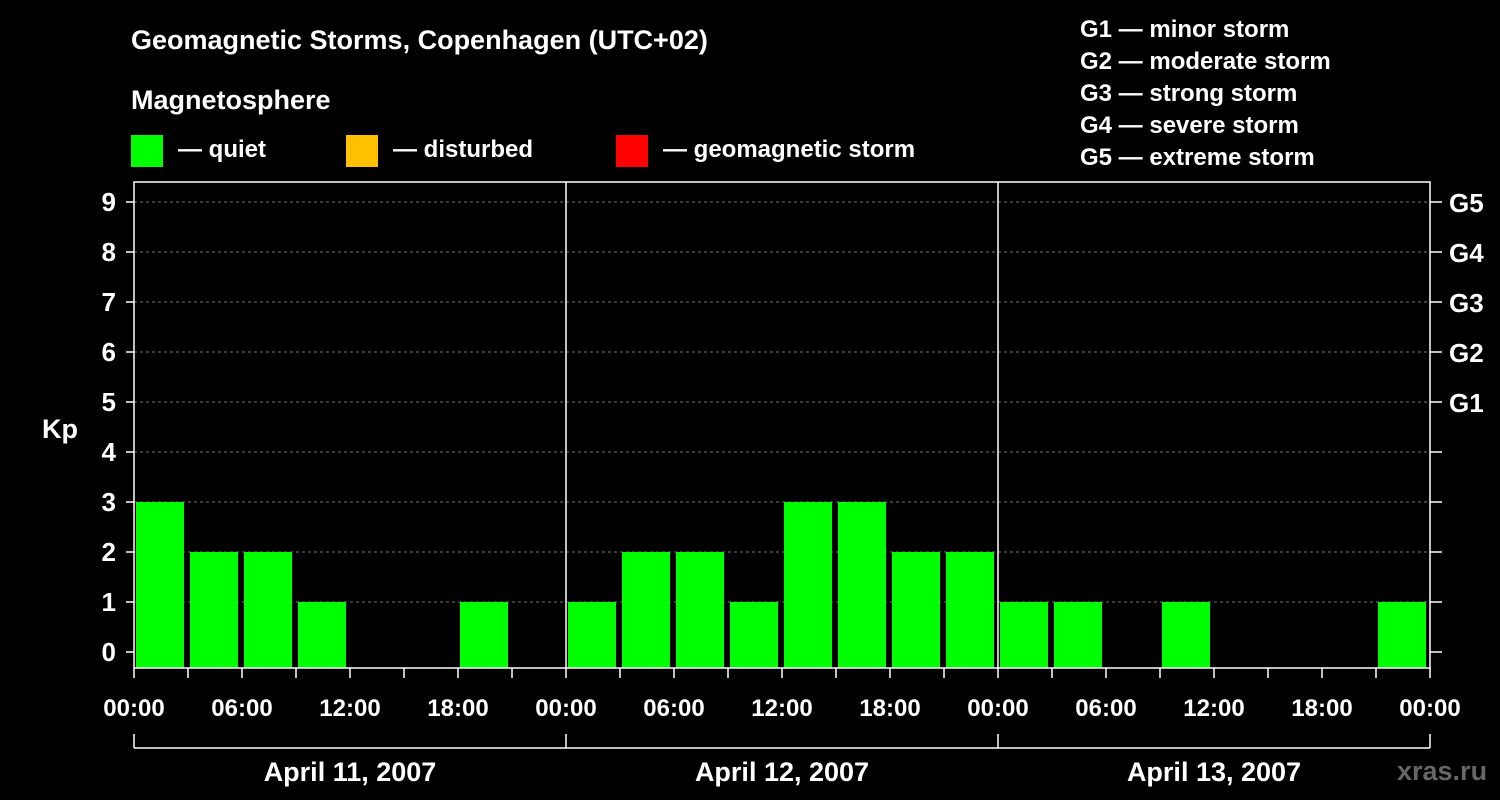 Image resolution: width=1500 pixels, height=800 pixels. What do you see at coordinates (109, 552) in the screenshot?
I see `y-tick-label-2: 2` at bounding box center [109, 552].